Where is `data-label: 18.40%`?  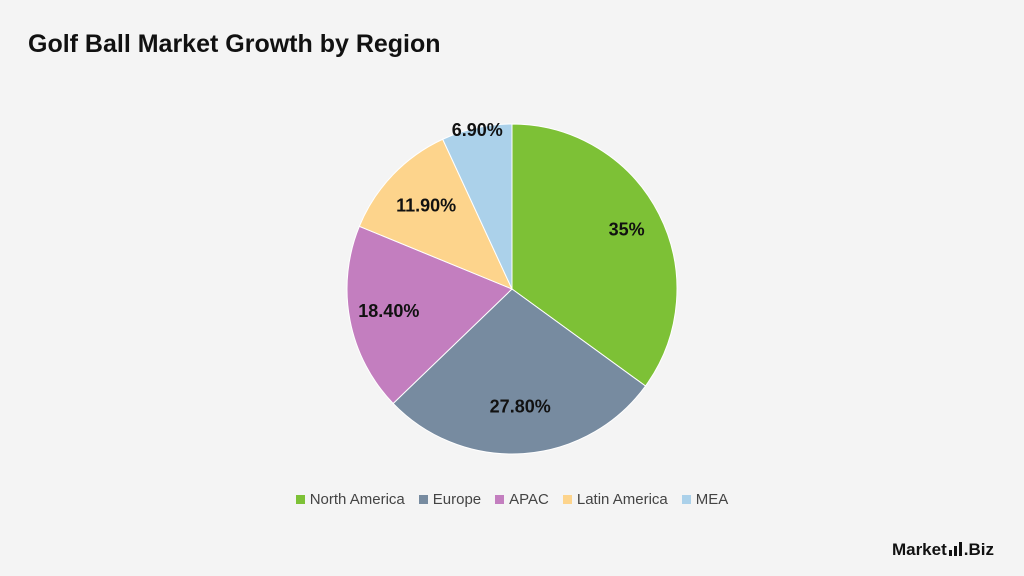 data-label: 18.40% is located at coordinates (388, 311).